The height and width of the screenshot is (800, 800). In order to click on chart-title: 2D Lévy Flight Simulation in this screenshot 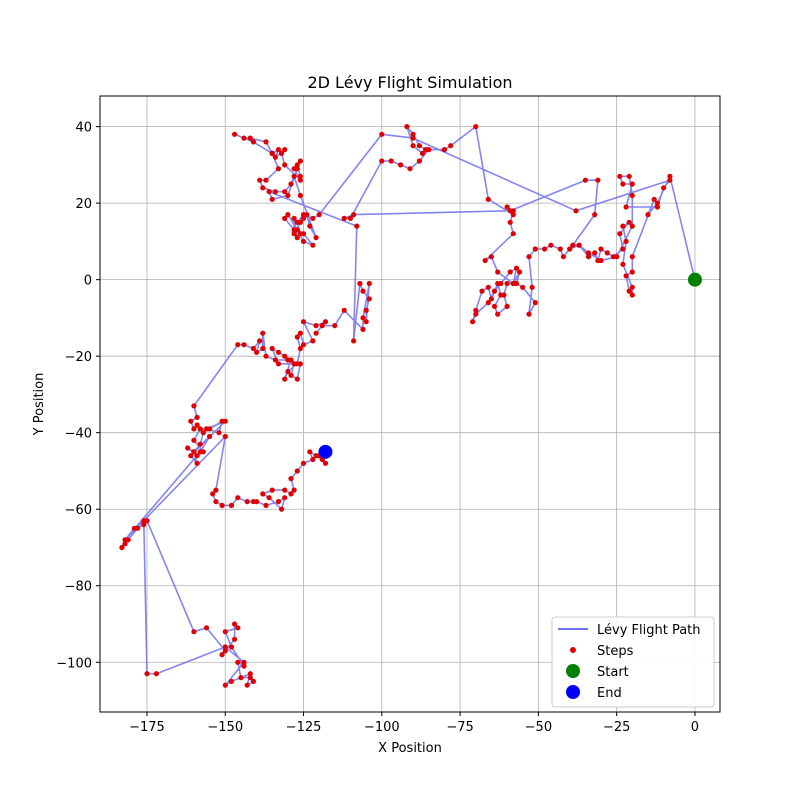, I will do `click(409, 82)`.